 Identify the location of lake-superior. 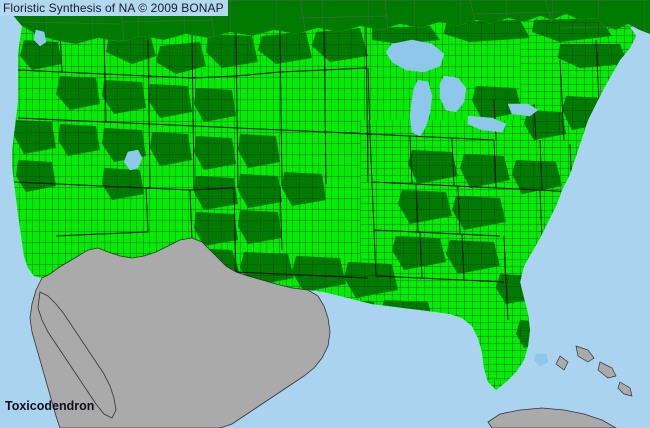
(415, 56).